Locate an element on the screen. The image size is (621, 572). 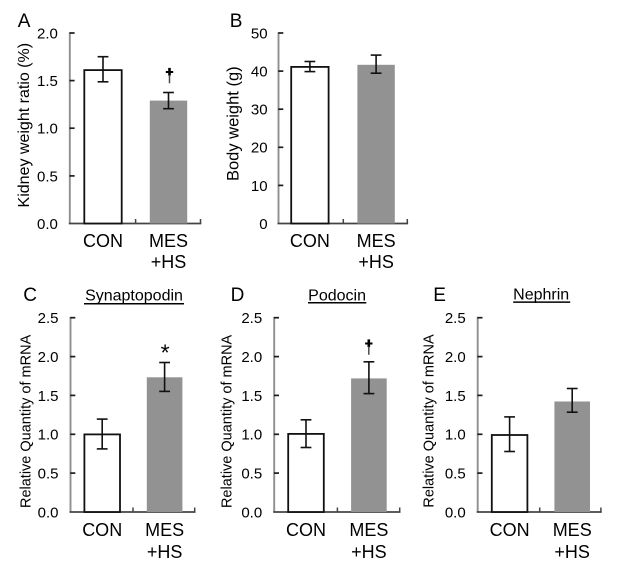
svg-text: 20 is located at coordinates (259, 148).